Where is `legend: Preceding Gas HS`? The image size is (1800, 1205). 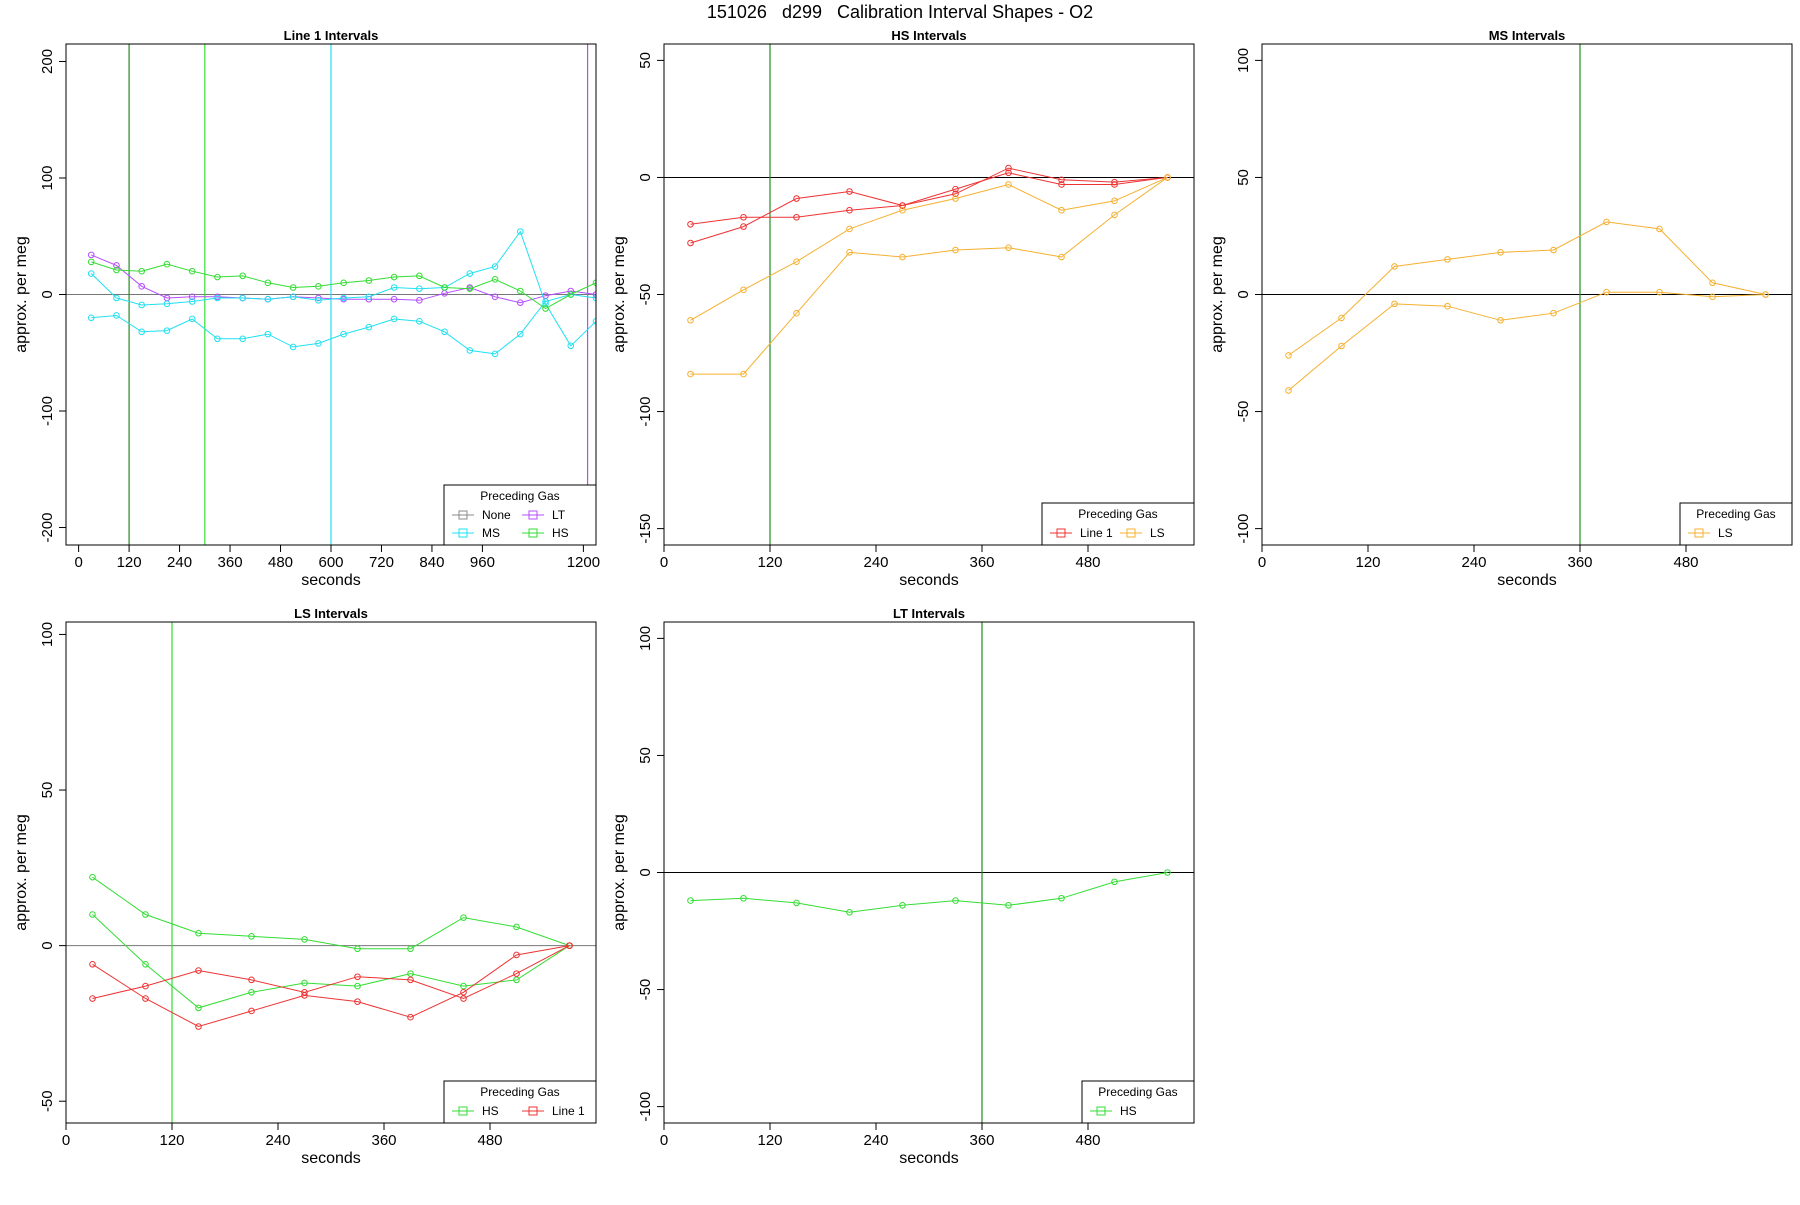 legend: Preceding Gas HS is located at coordinates (1138, 1102).